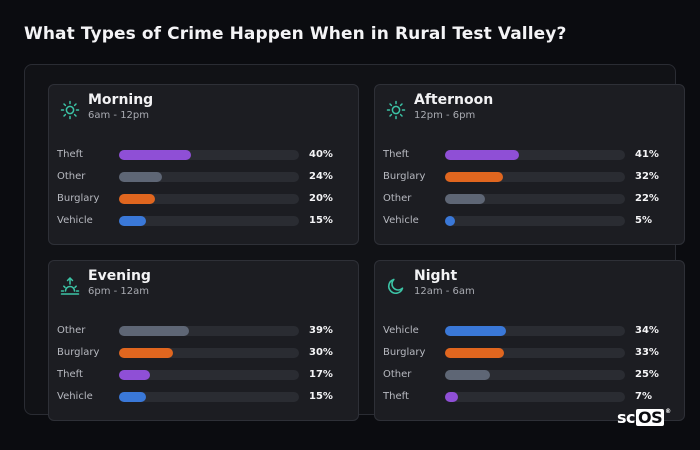 The image size is (700, 450). What do you see at coordinates (119, 276) in the screenshot?
I see `card-title: Evening` at bounding box center [119, 276].